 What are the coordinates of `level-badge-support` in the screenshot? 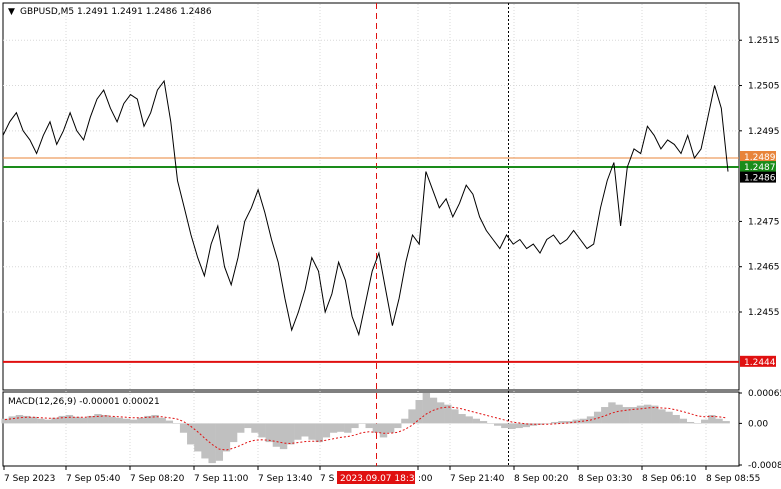 It's located at (758, 361).